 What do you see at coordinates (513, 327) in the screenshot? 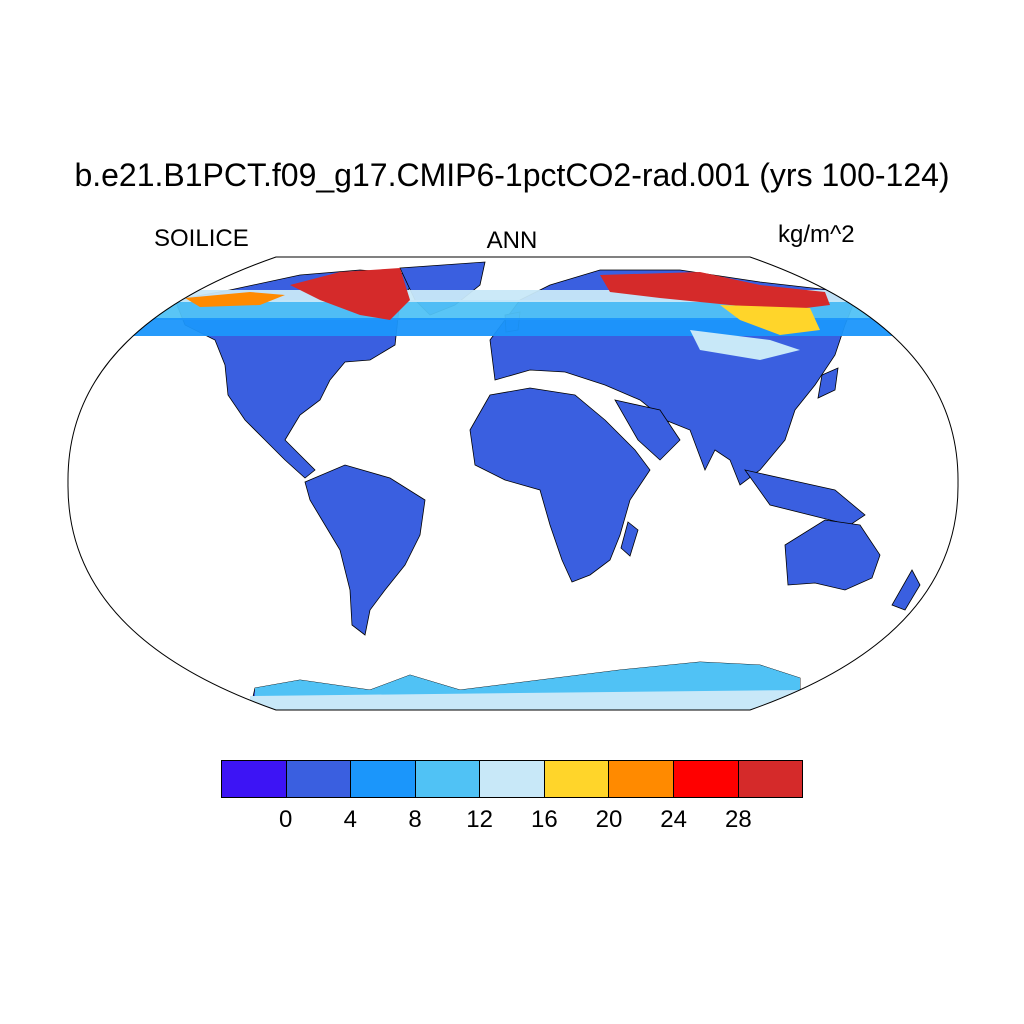
I see `band-8-12-north` at bounding box center [513, 327].